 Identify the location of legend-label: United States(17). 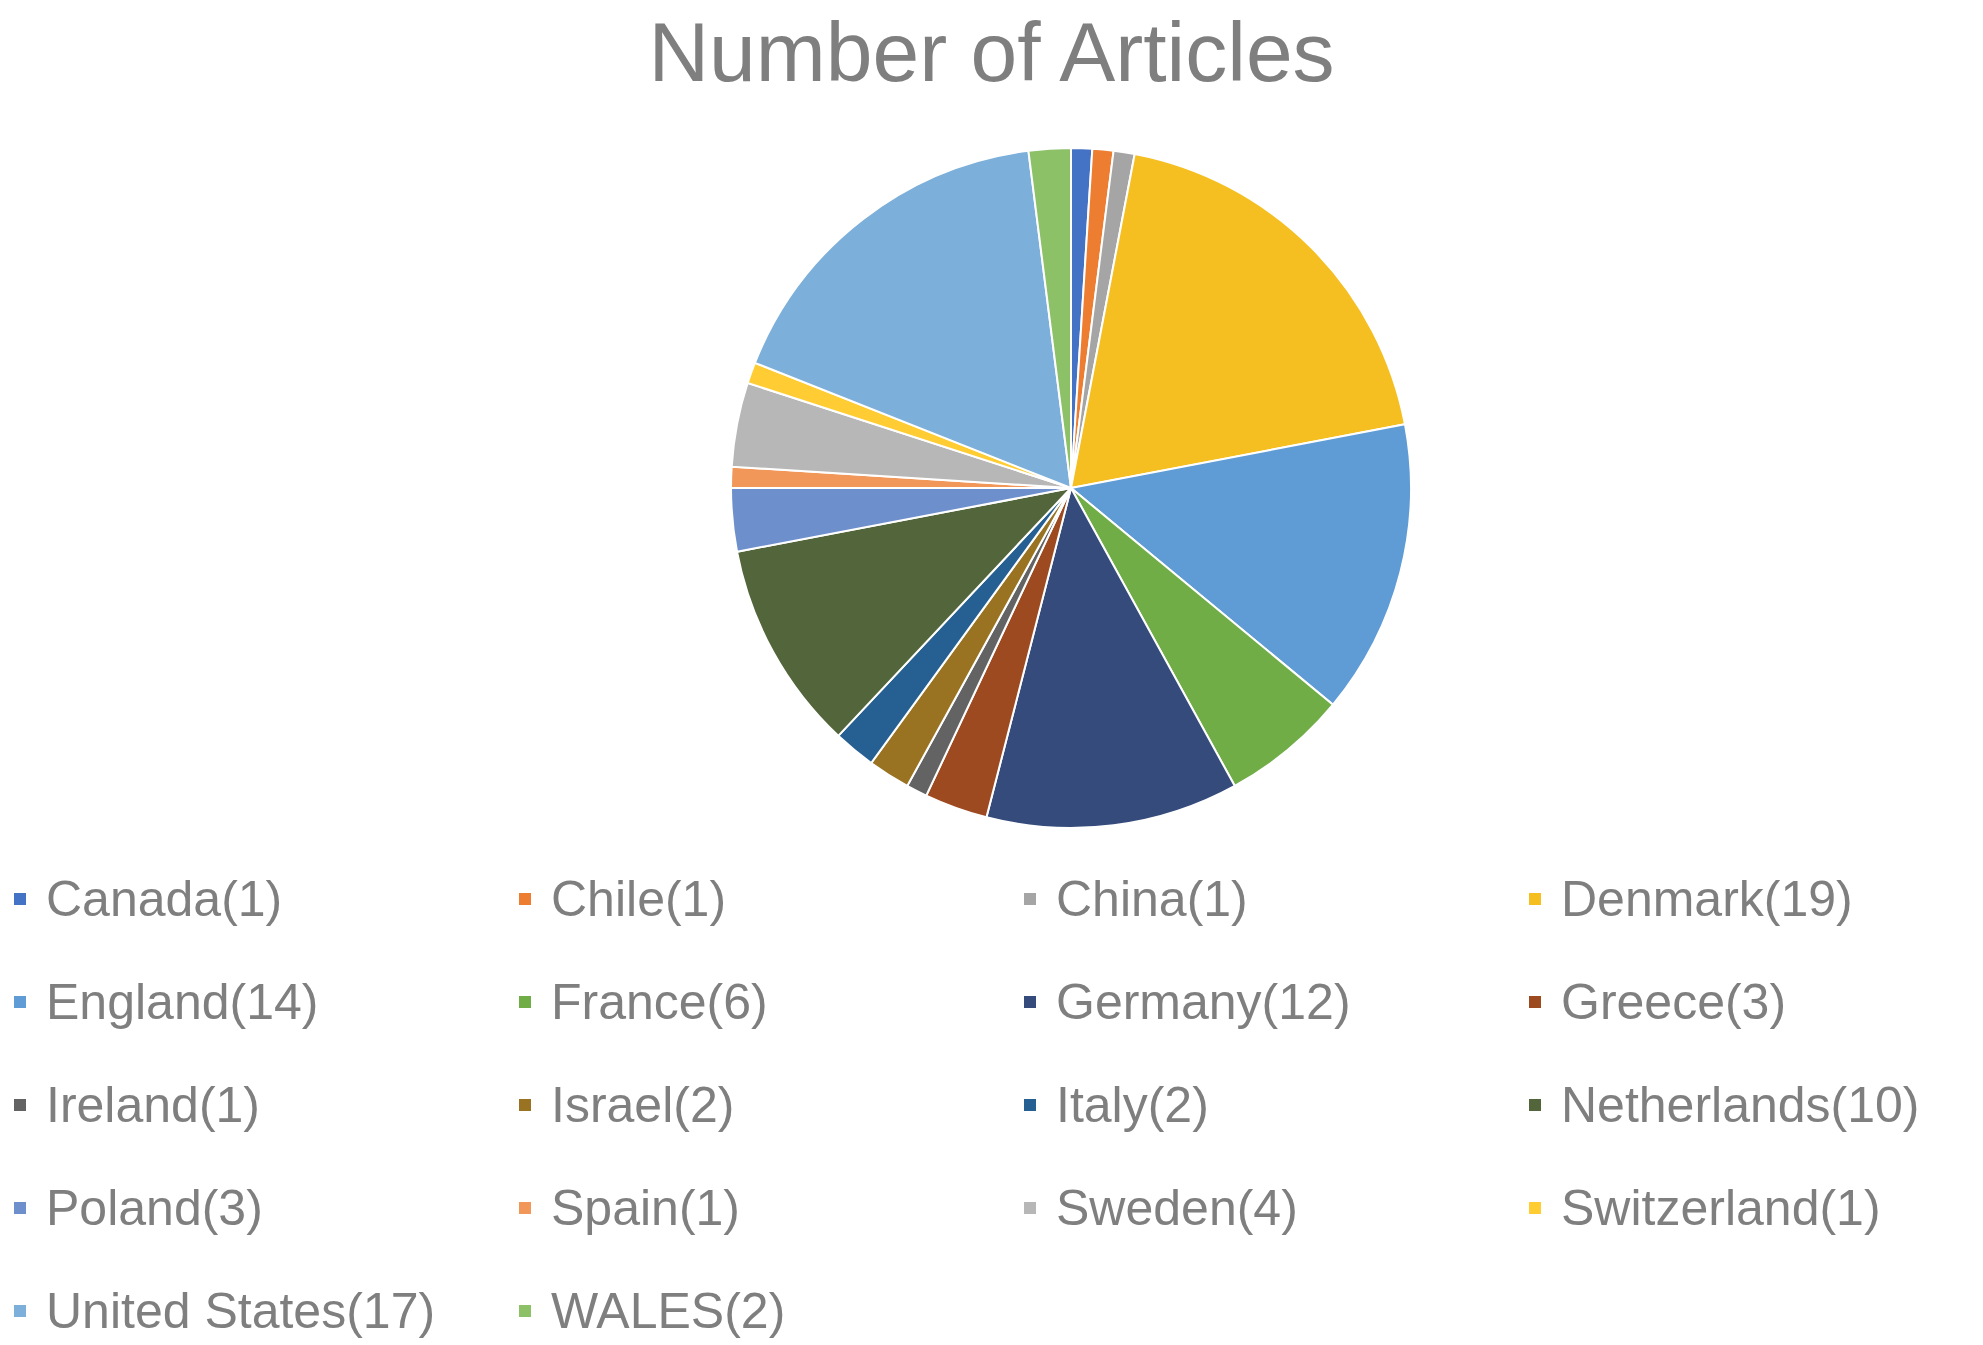
(241, 1310).